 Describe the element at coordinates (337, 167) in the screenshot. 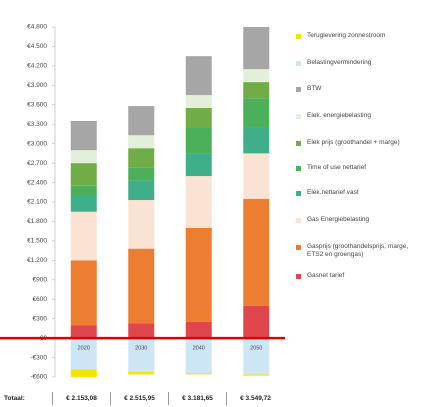

I see `legend-label: Time of use nettarief` at that location.